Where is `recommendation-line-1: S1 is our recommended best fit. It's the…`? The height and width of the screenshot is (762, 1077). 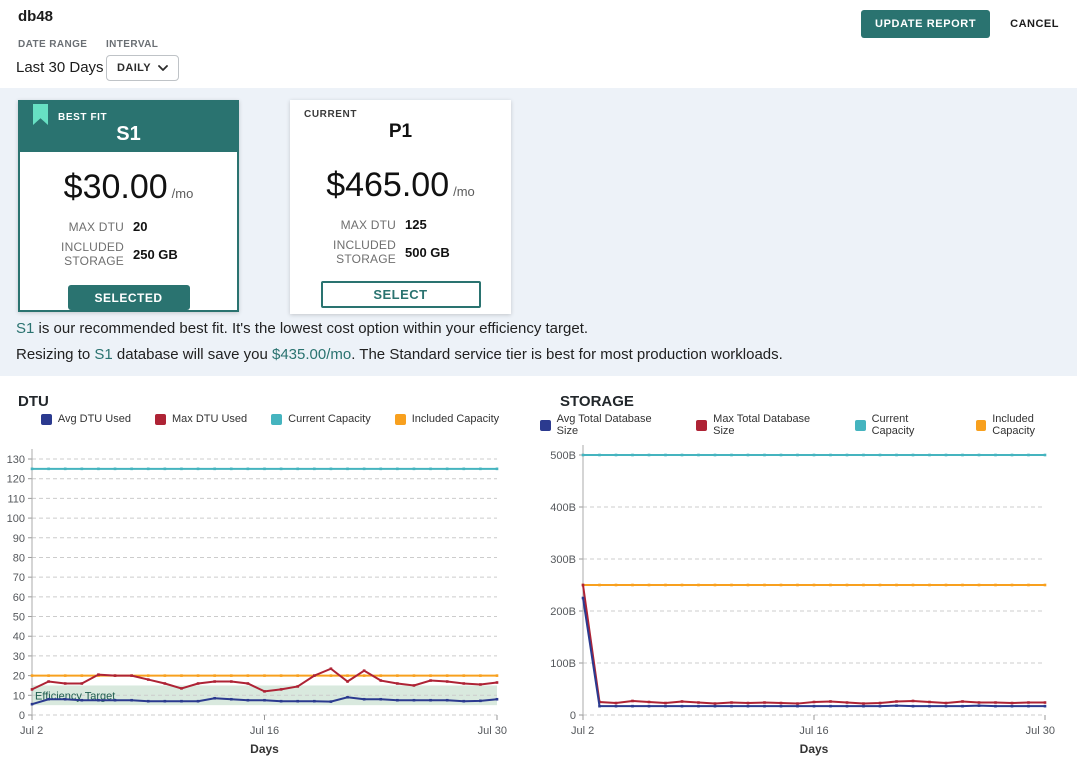 recommendation-line-1: S1 is our recommended best fit. It's the… is located at coordinates (399, 329).